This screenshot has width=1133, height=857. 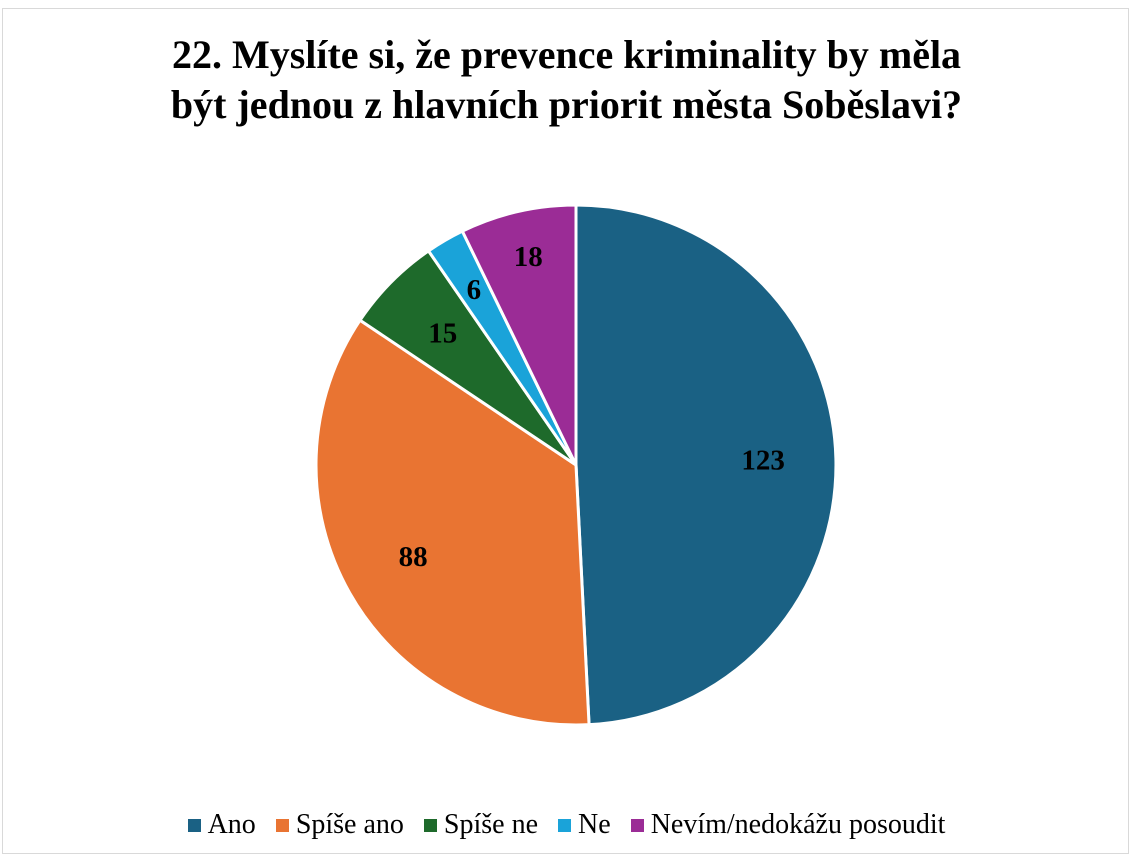 What do you see at coordinates (763, 460) in the screenshot?
I see `data-label-1: 123` at bounding box center [763, 460].